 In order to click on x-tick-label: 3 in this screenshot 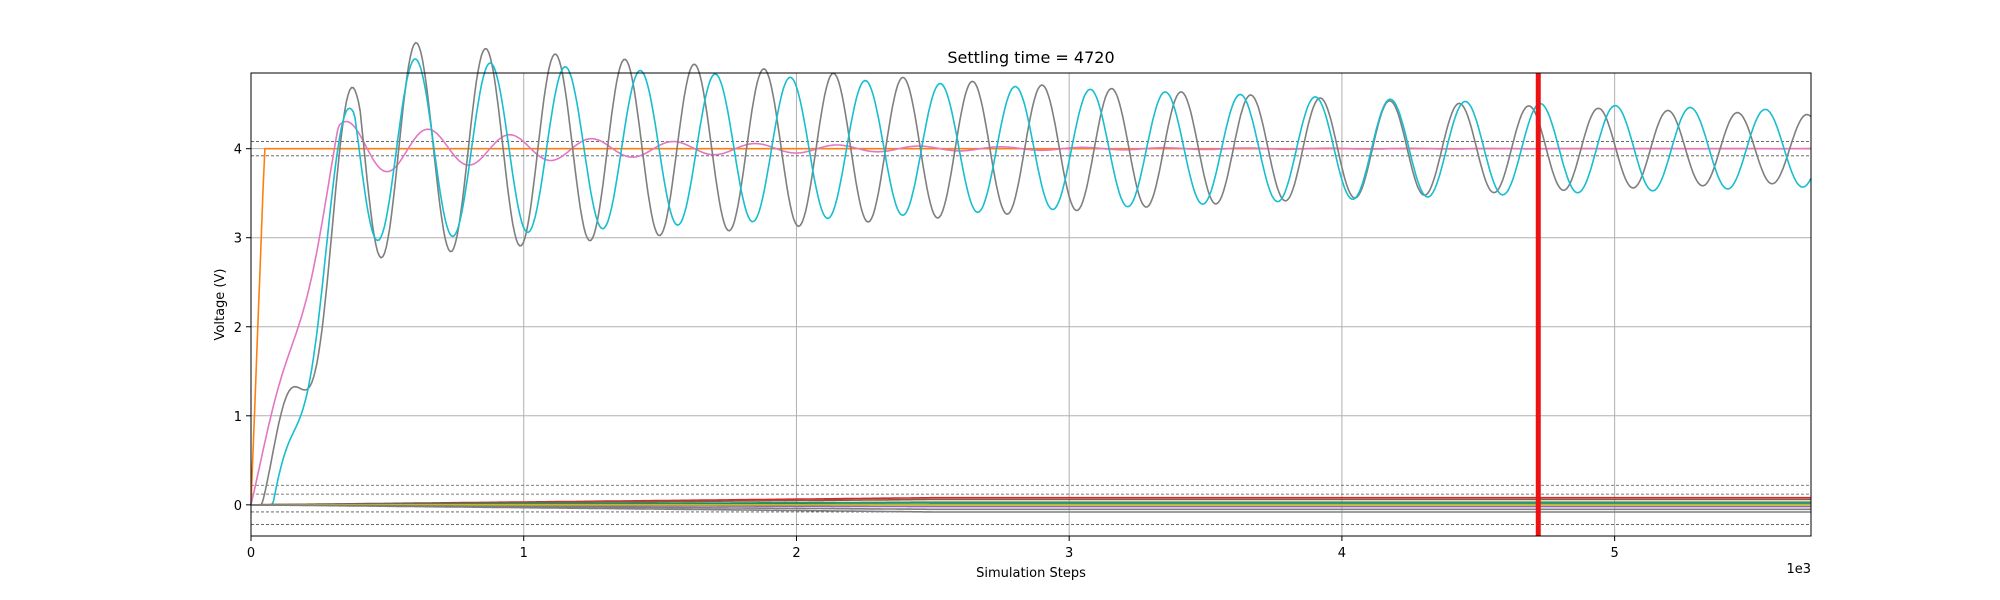, I will do `click(1069, 553)`.